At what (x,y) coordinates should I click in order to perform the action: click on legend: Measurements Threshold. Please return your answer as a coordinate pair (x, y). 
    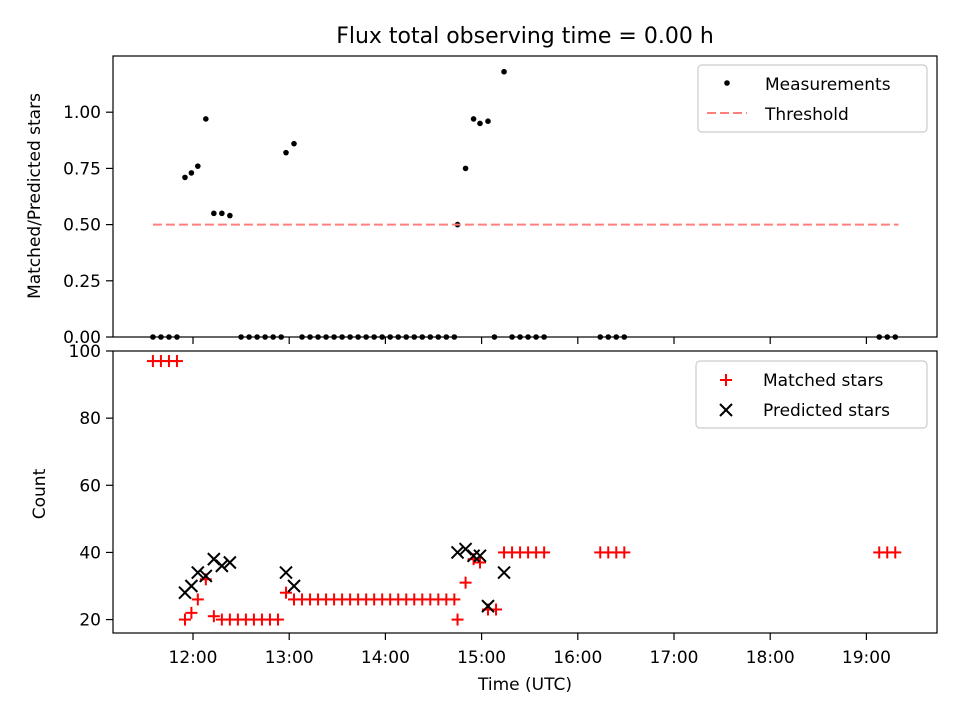
    Looking at the image, I should click on (812, 98).